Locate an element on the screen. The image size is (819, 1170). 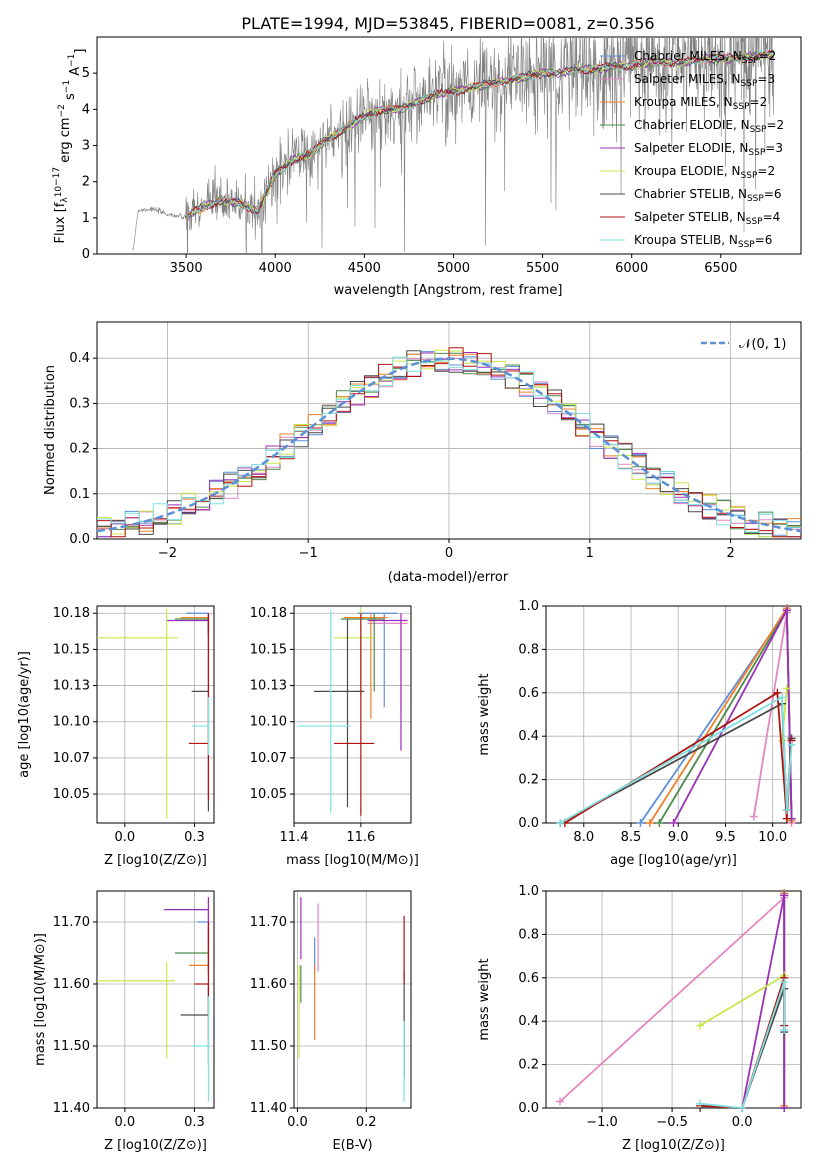
x-tick-label: 8.0 is located at coordinates (583, 837).